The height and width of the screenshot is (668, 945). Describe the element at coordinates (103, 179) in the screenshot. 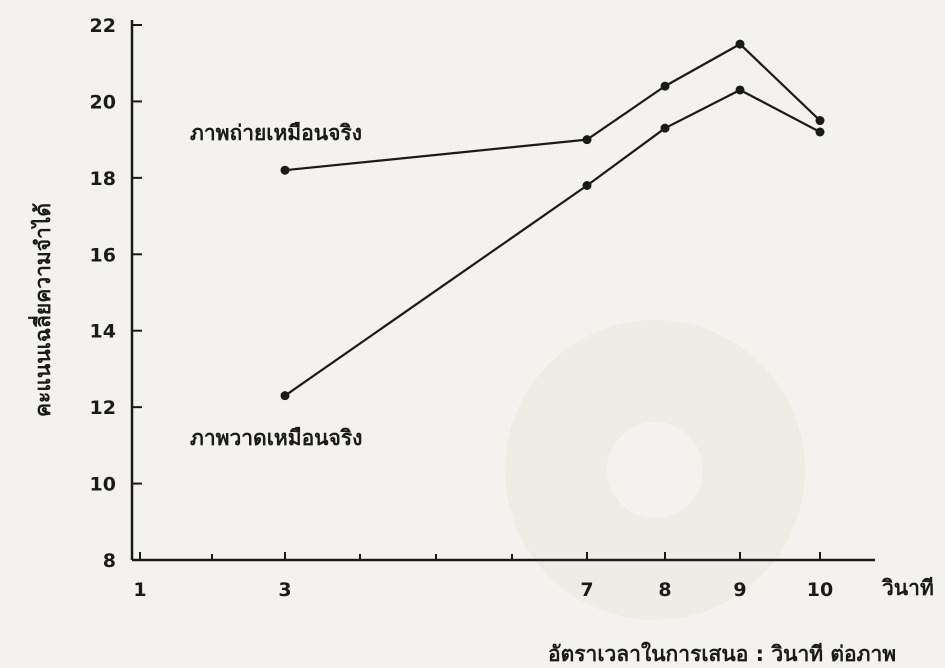

I see `y-tick-label-18: 18` at that location.